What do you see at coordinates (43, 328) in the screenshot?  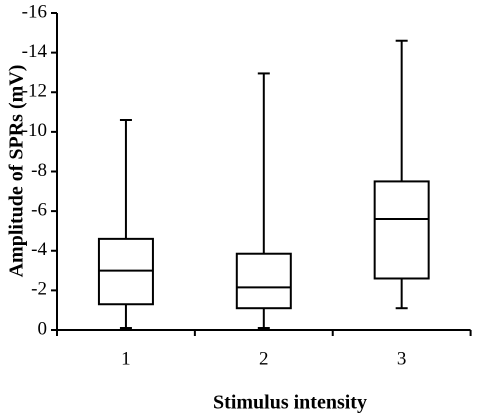 I see `y-tick-label: 0` at bounding box center [43, 328].